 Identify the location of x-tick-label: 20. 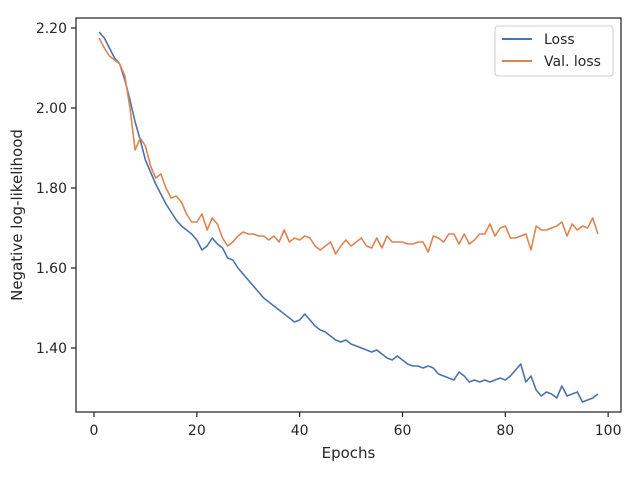
(197, 431).